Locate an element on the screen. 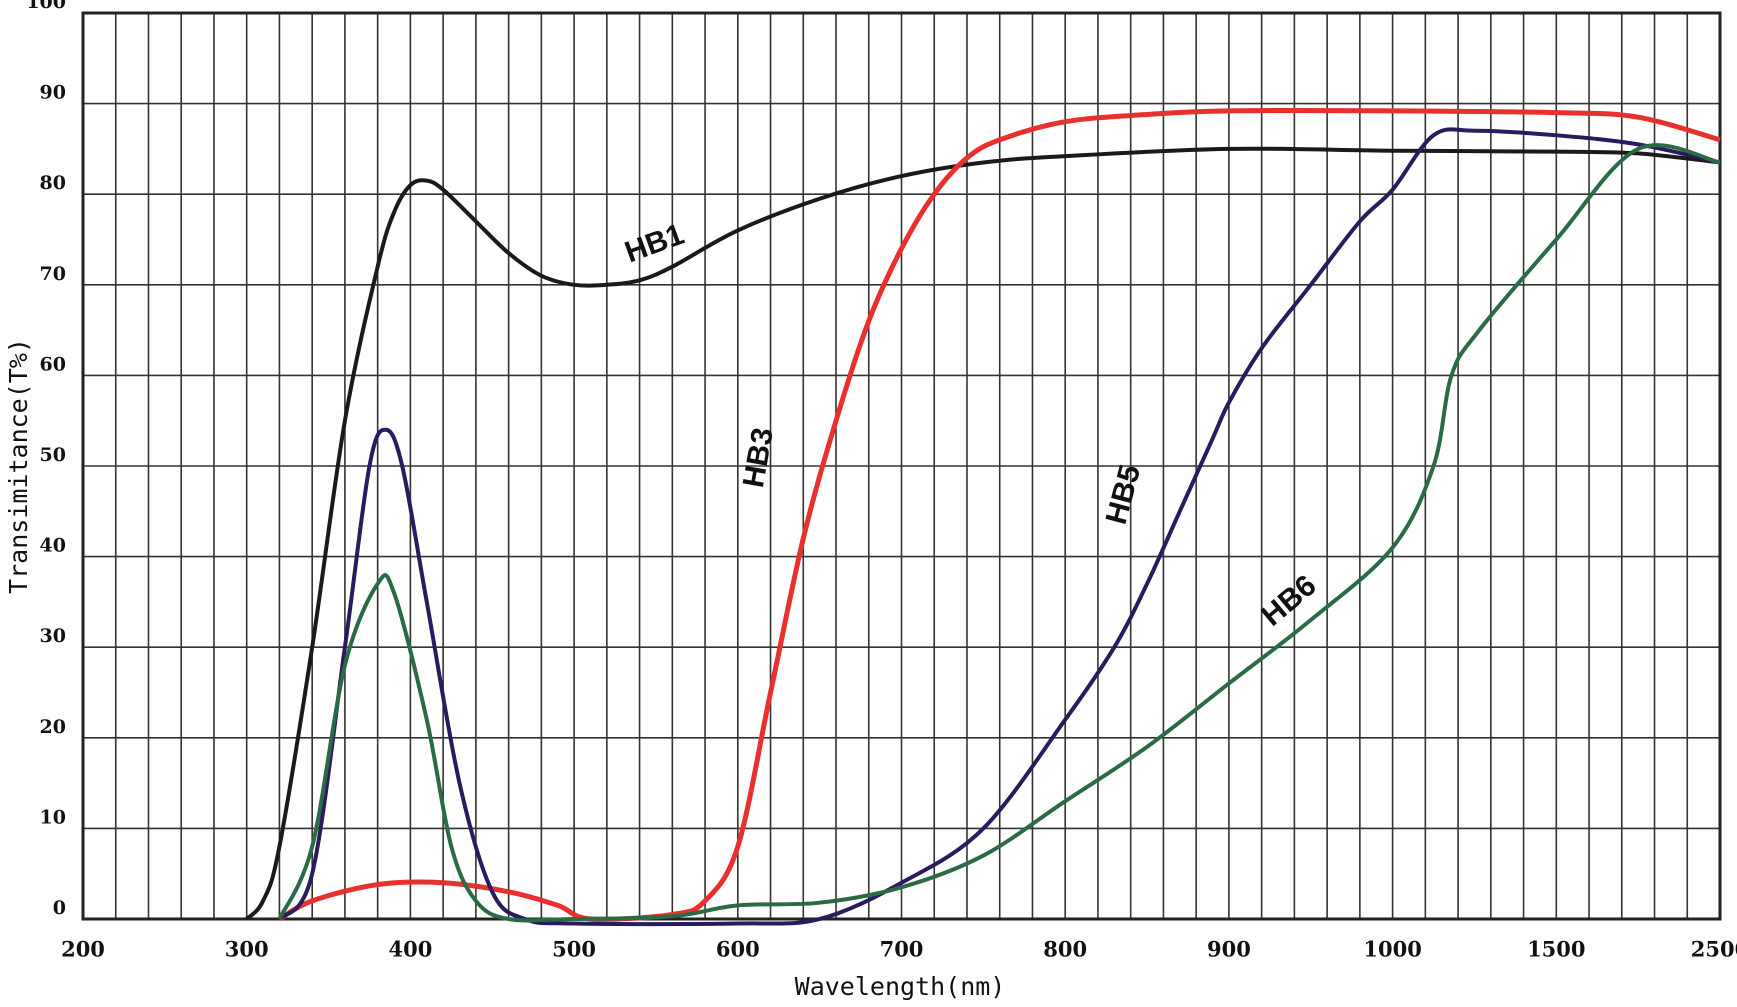  x-tick-label: 900 is located at coordinates (1229, 949).